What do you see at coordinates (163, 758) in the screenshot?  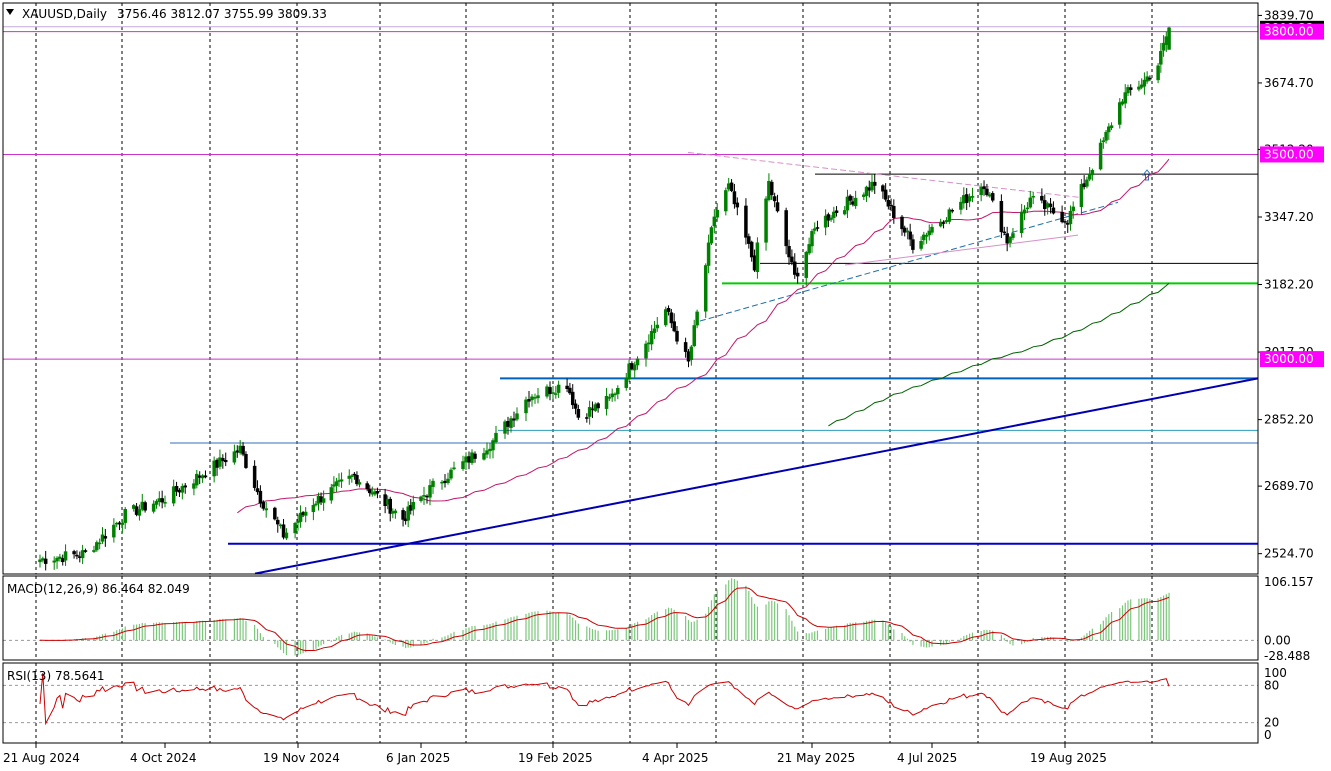 I see `time-tick-label: 4 Oct 2024` at bounding box center [163, 758].